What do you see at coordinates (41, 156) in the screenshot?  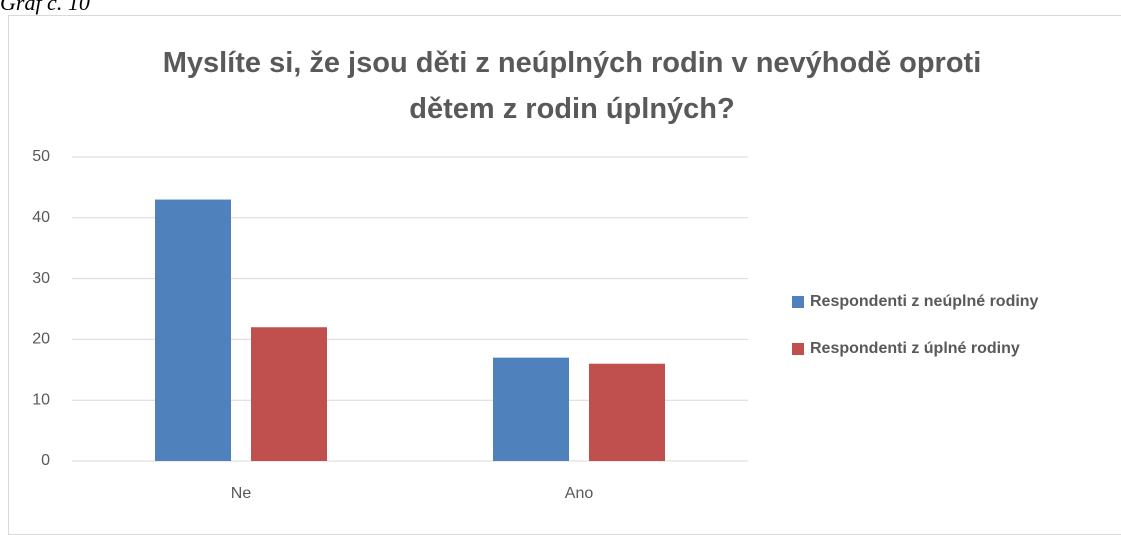 I see `y-tick-label: 50` at bounding box center [41, 156].